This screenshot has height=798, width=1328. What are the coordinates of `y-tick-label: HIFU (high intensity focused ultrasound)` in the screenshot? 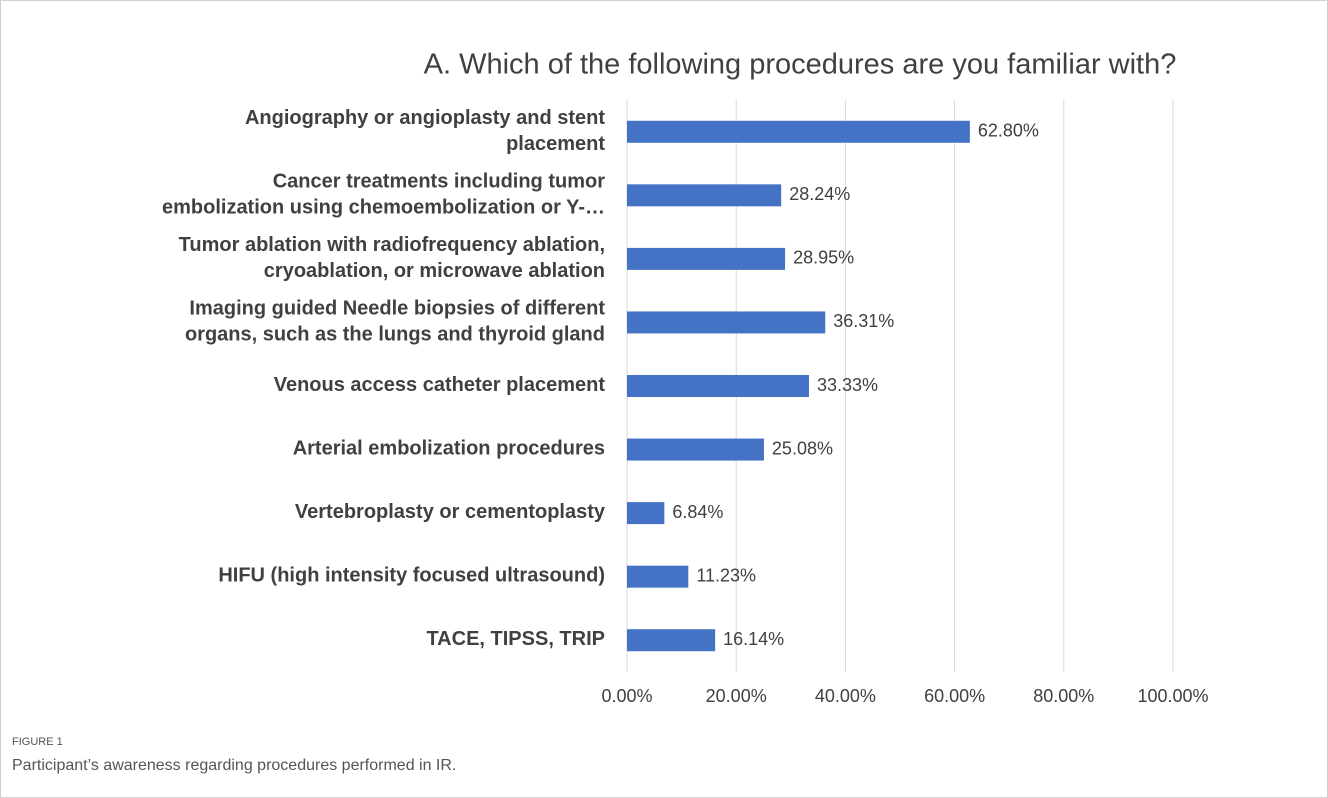 It's located at (411, 576).